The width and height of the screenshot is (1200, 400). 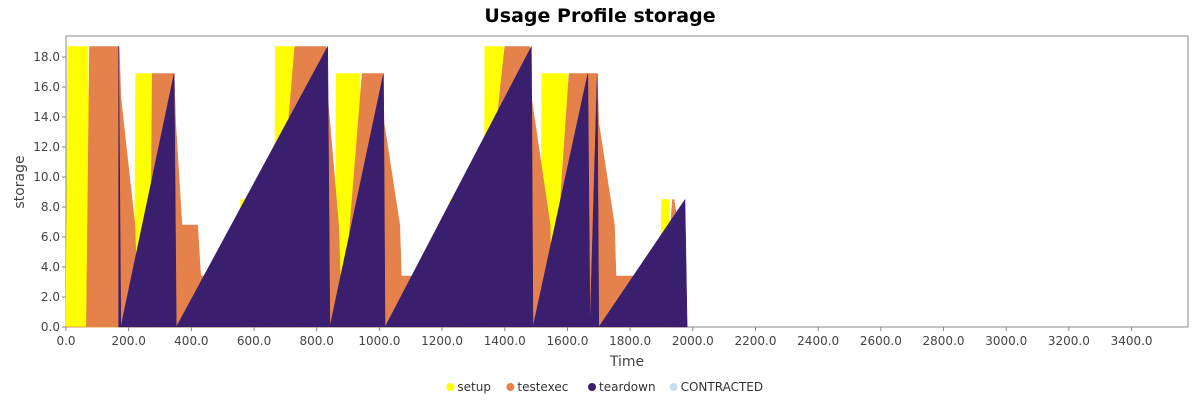 I want to click on x-axis-label: Time, so click(x=626, y=362).